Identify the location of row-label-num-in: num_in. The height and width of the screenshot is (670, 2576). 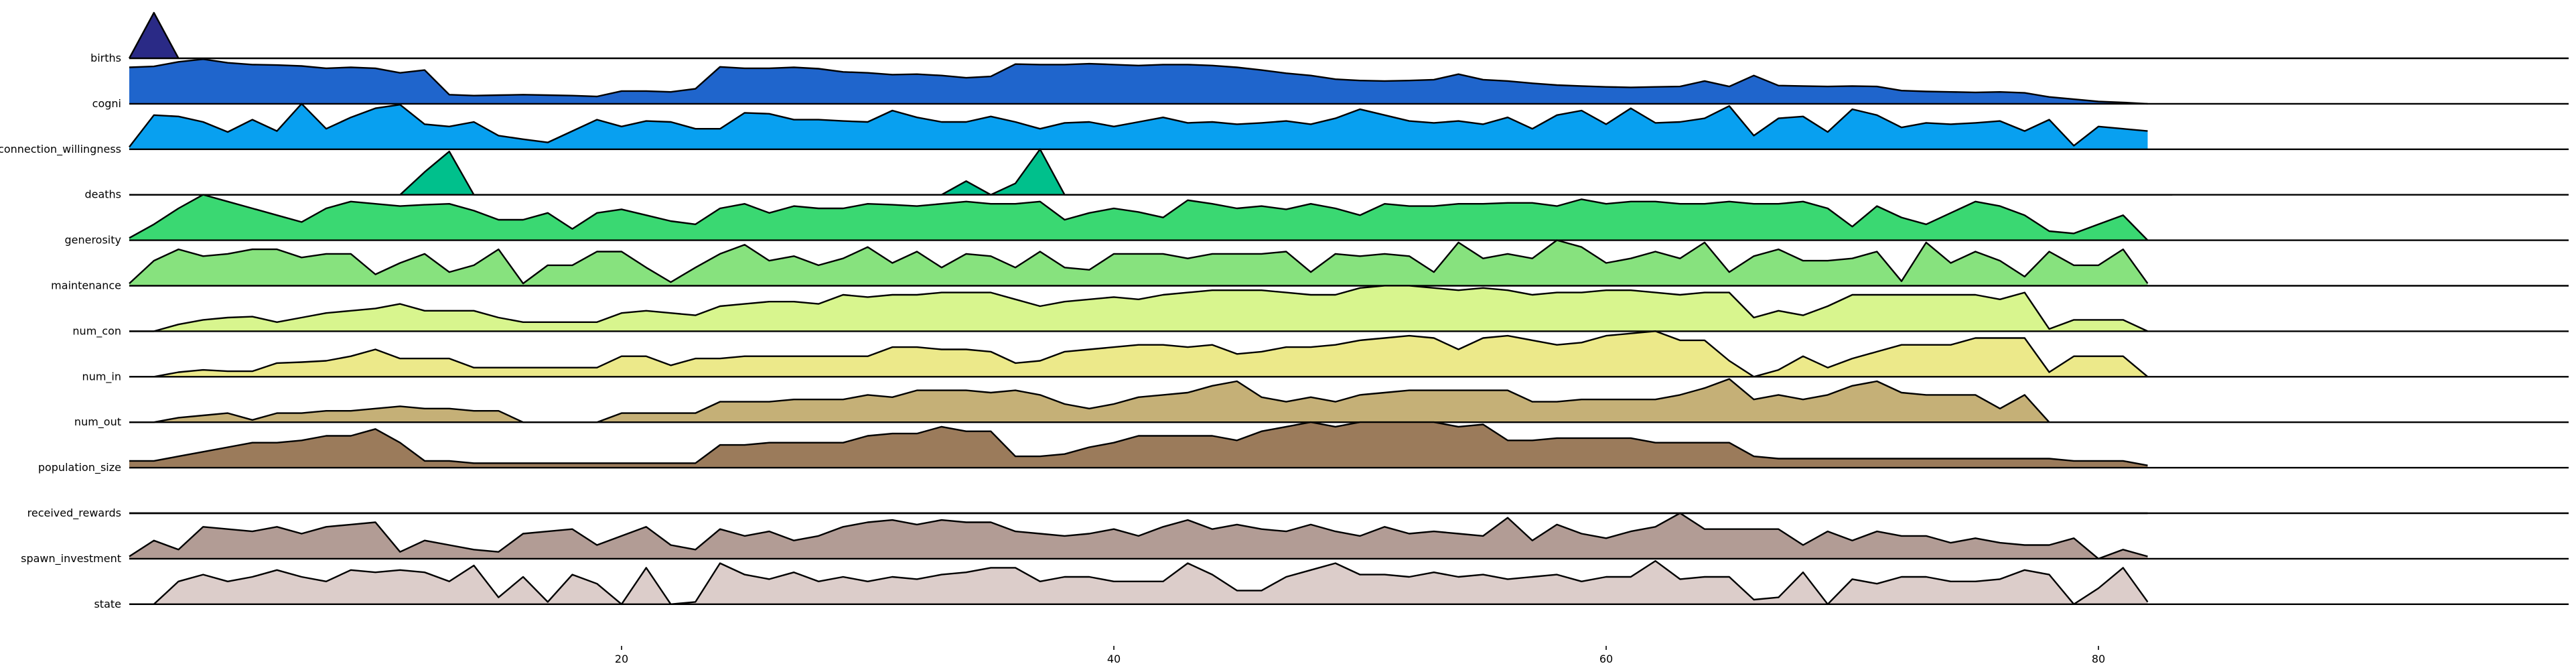
(101, 376).